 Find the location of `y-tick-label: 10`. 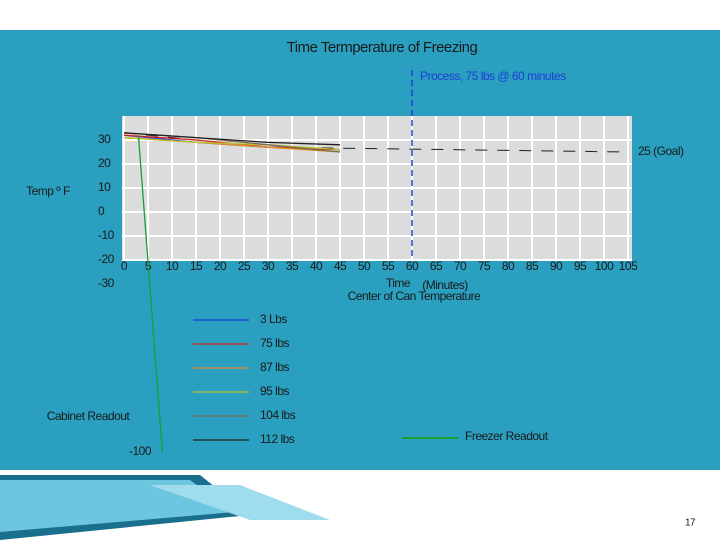

y-tick-label: 10 is located at coordinates (104, 187).